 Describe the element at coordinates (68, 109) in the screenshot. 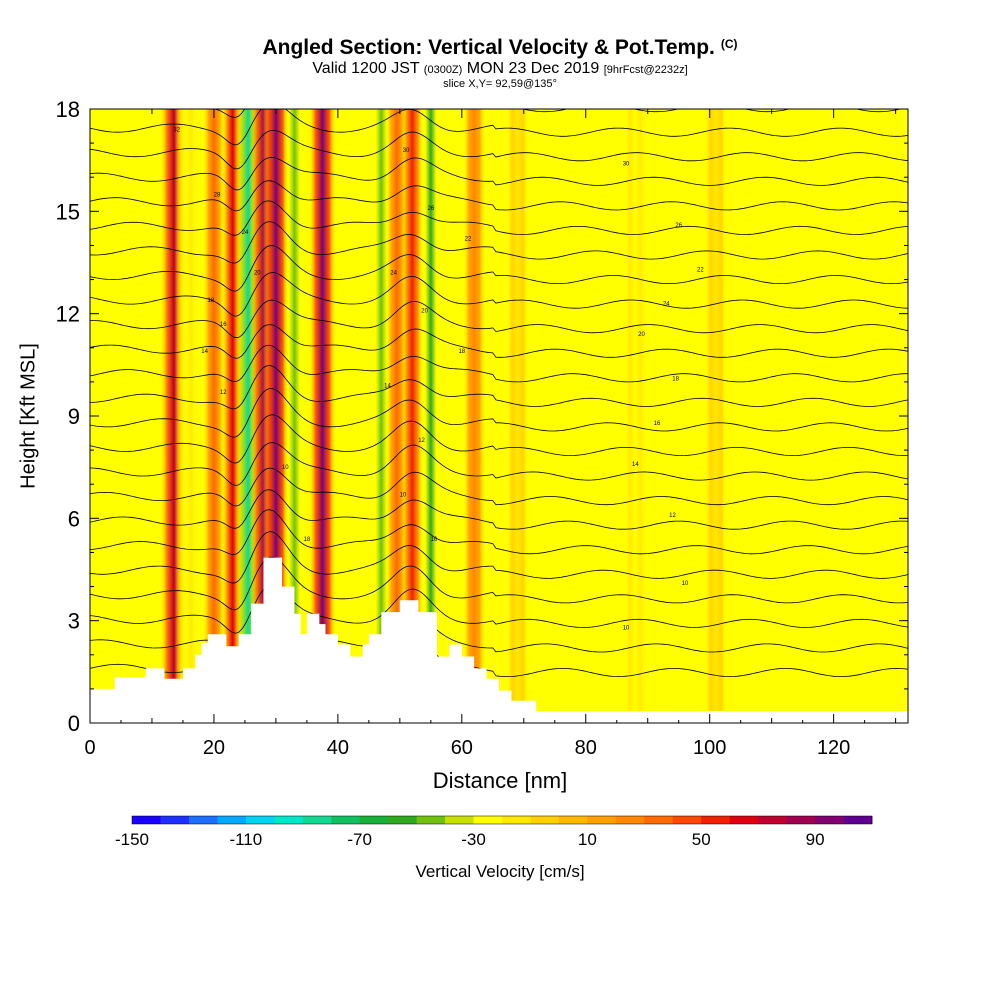

I see `y-tick-label: 18` at that location.